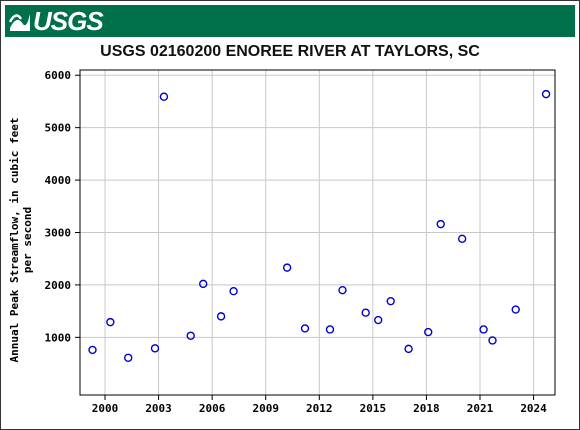 The image size is (580, 430). I want to click on x-tick-label: 2018, so click(426, 408).